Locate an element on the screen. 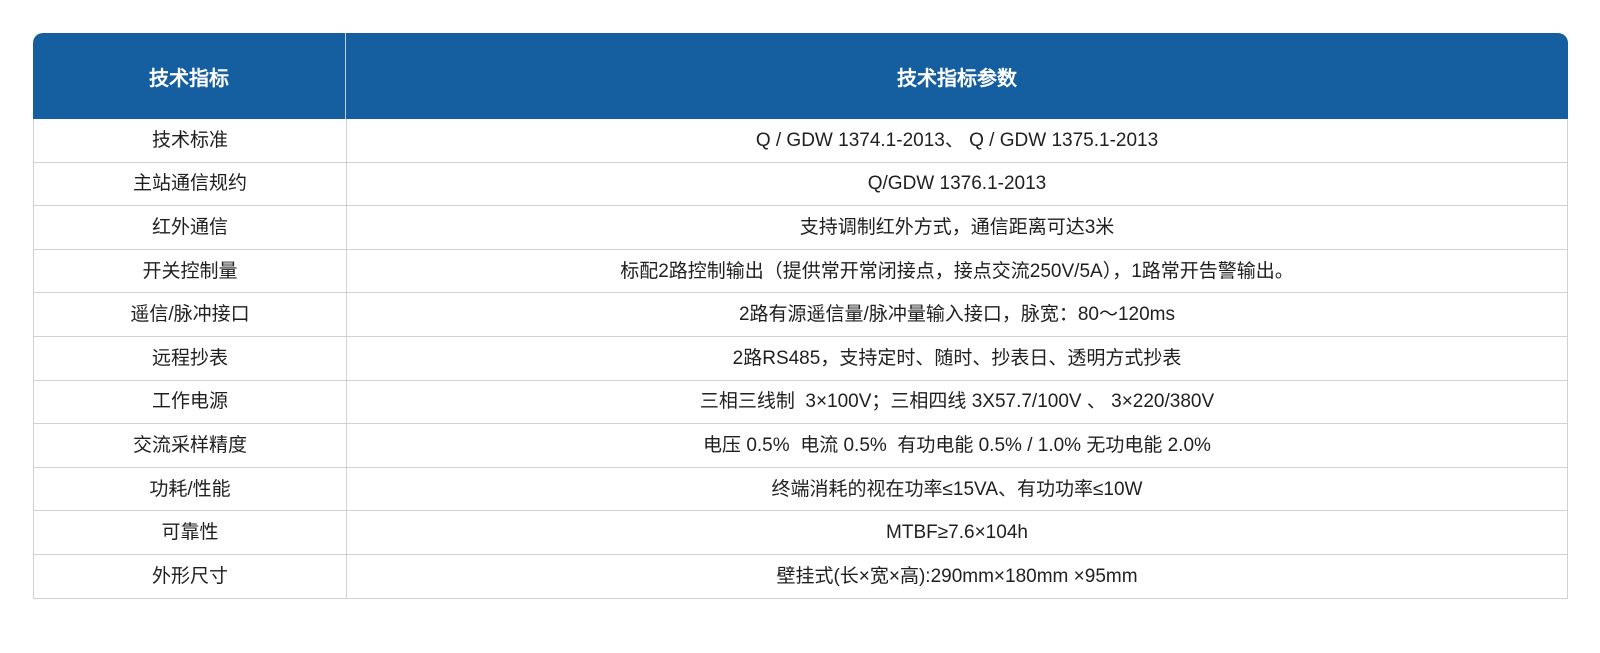 The height and width of the screenshot is (653, 1600). row-label: 远程抄表 is located at coordinates (190, 358).